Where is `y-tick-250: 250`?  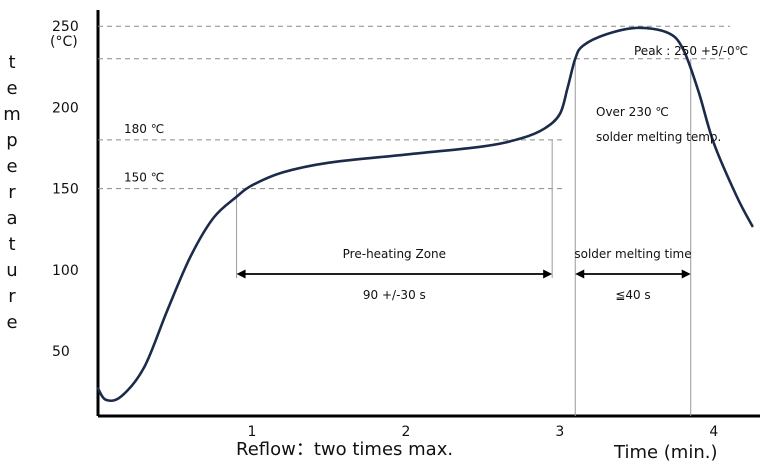 y-tick-250: 250 is located at coordinates (65, 27).